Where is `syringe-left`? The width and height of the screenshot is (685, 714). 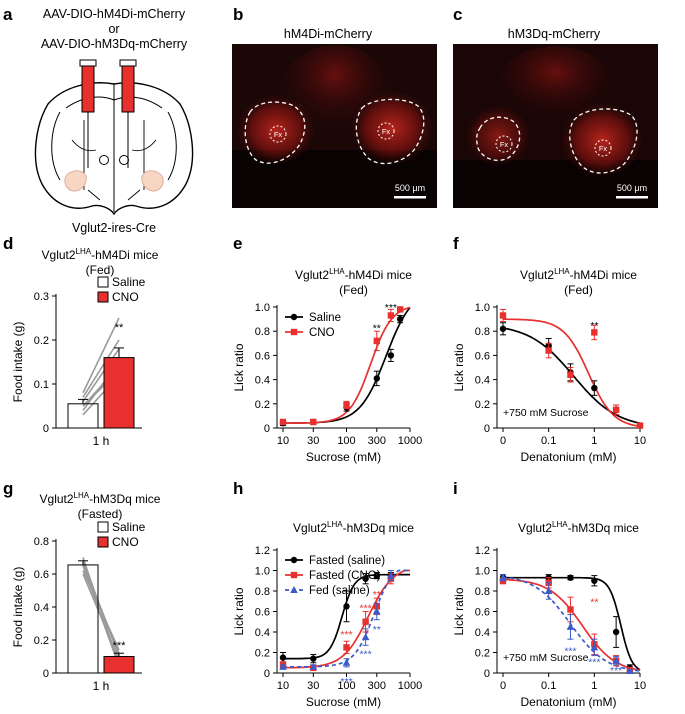 syringe-left is located at coordinates (88, 113).